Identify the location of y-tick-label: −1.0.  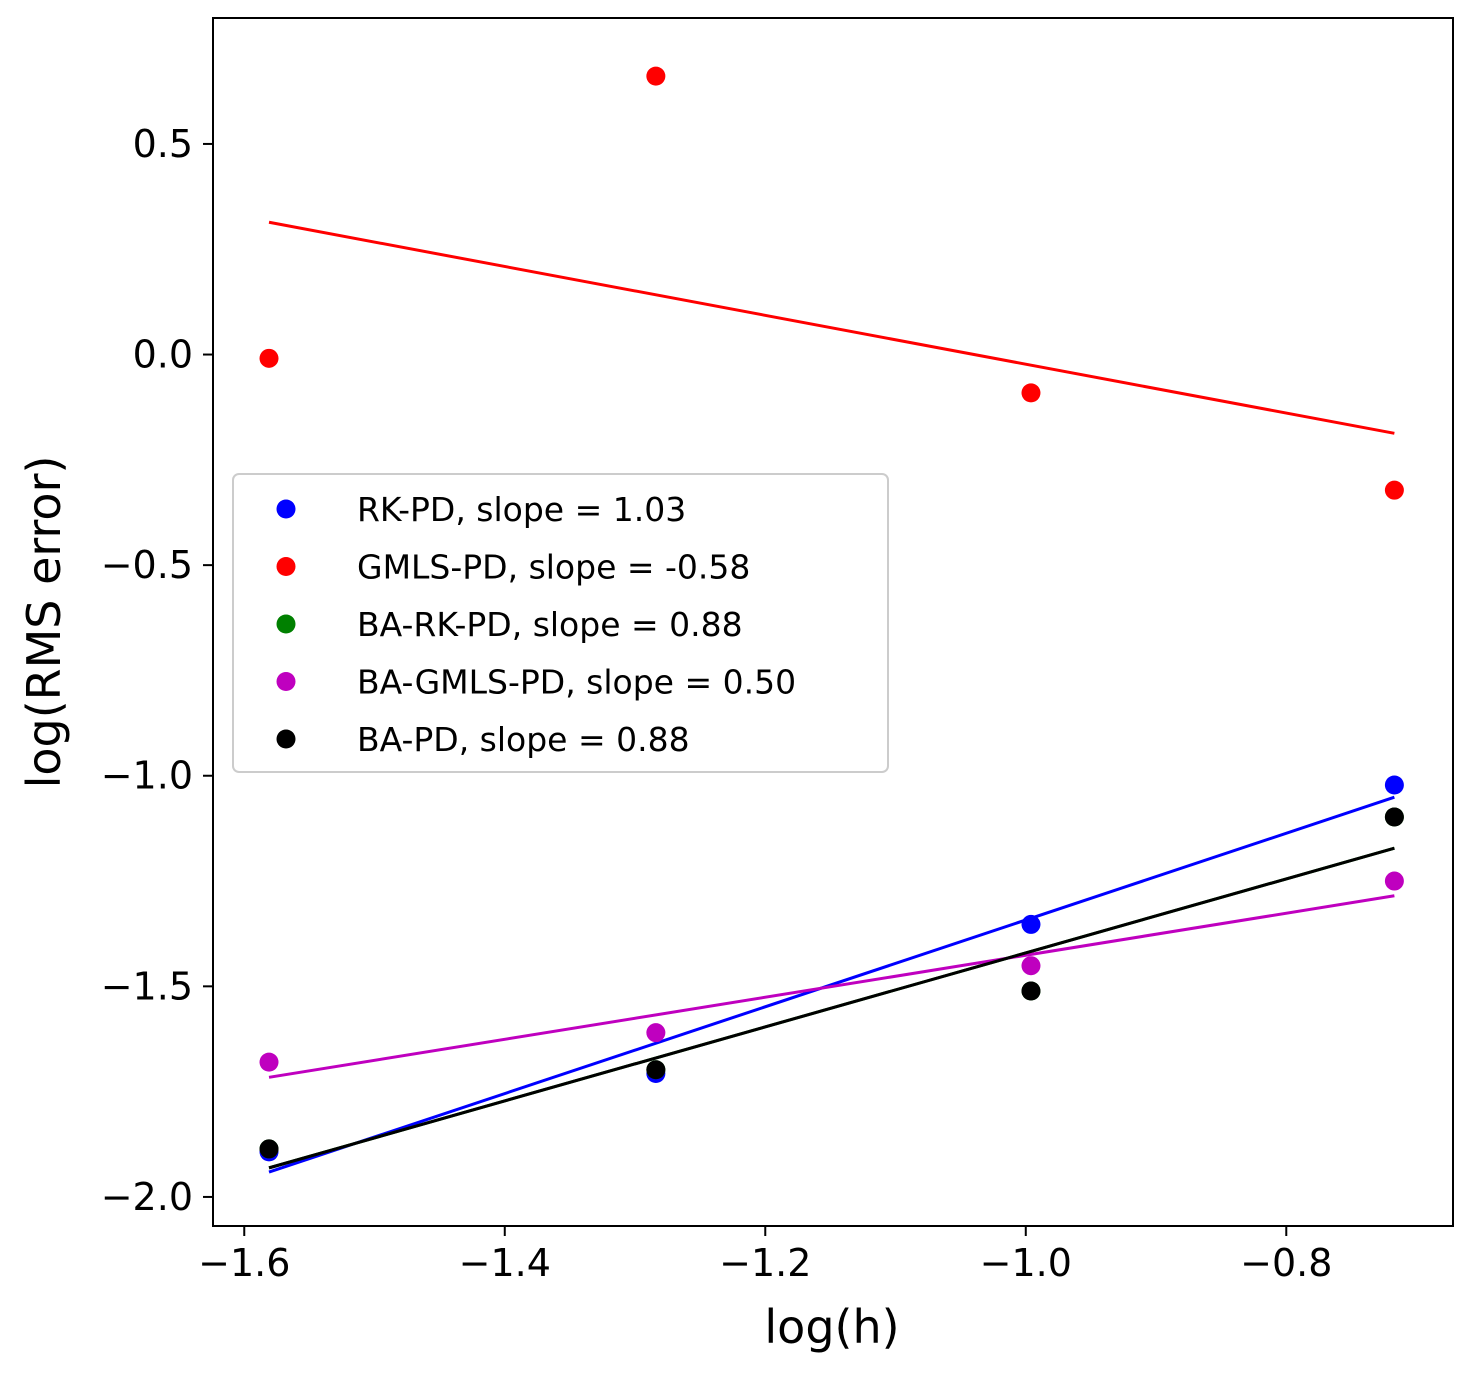
(147, 776).